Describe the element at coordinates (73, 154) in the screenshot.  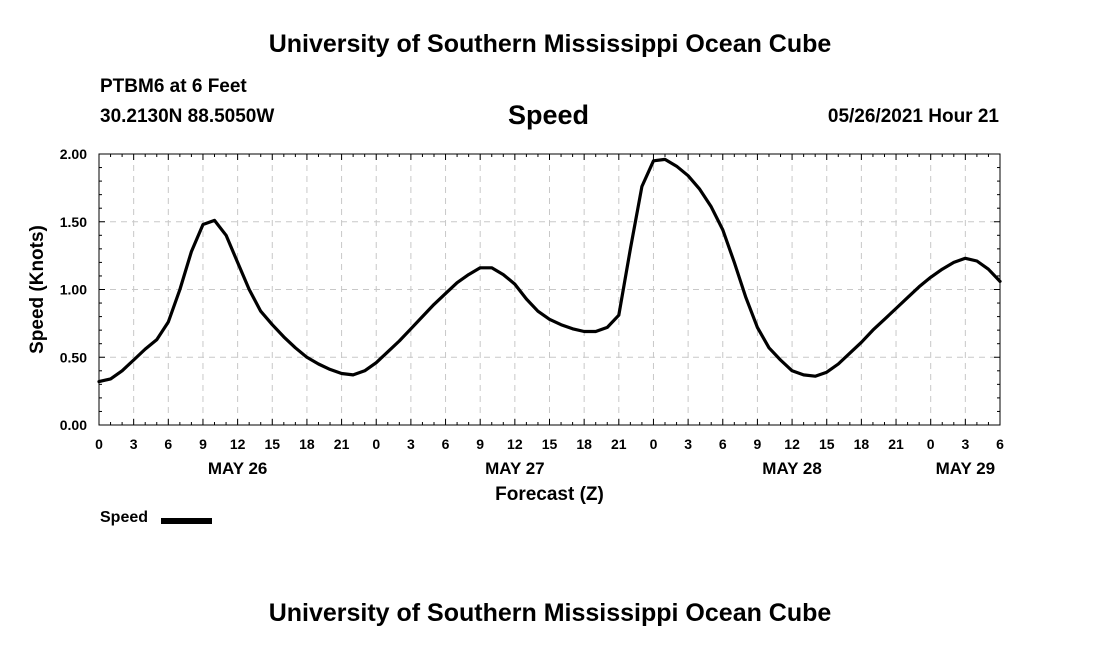
I see `y-tick-label: 2.00` at that location.